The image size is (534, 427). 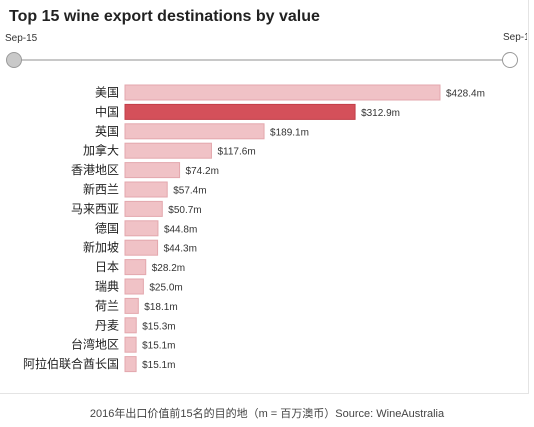 What do you see at coordinates (21, 38) in the screenshot?
I see `slider-start-label: Sep-15` at bounding box center [21, 38].